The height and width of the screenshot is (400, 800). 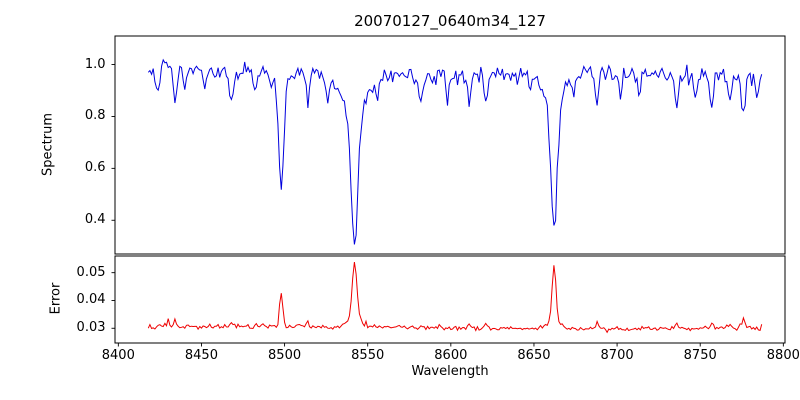 What do you see at coordinates (285, 355) in the screenshot?
I see `x-tick-label: 8500` at bounding box center [285, 355].